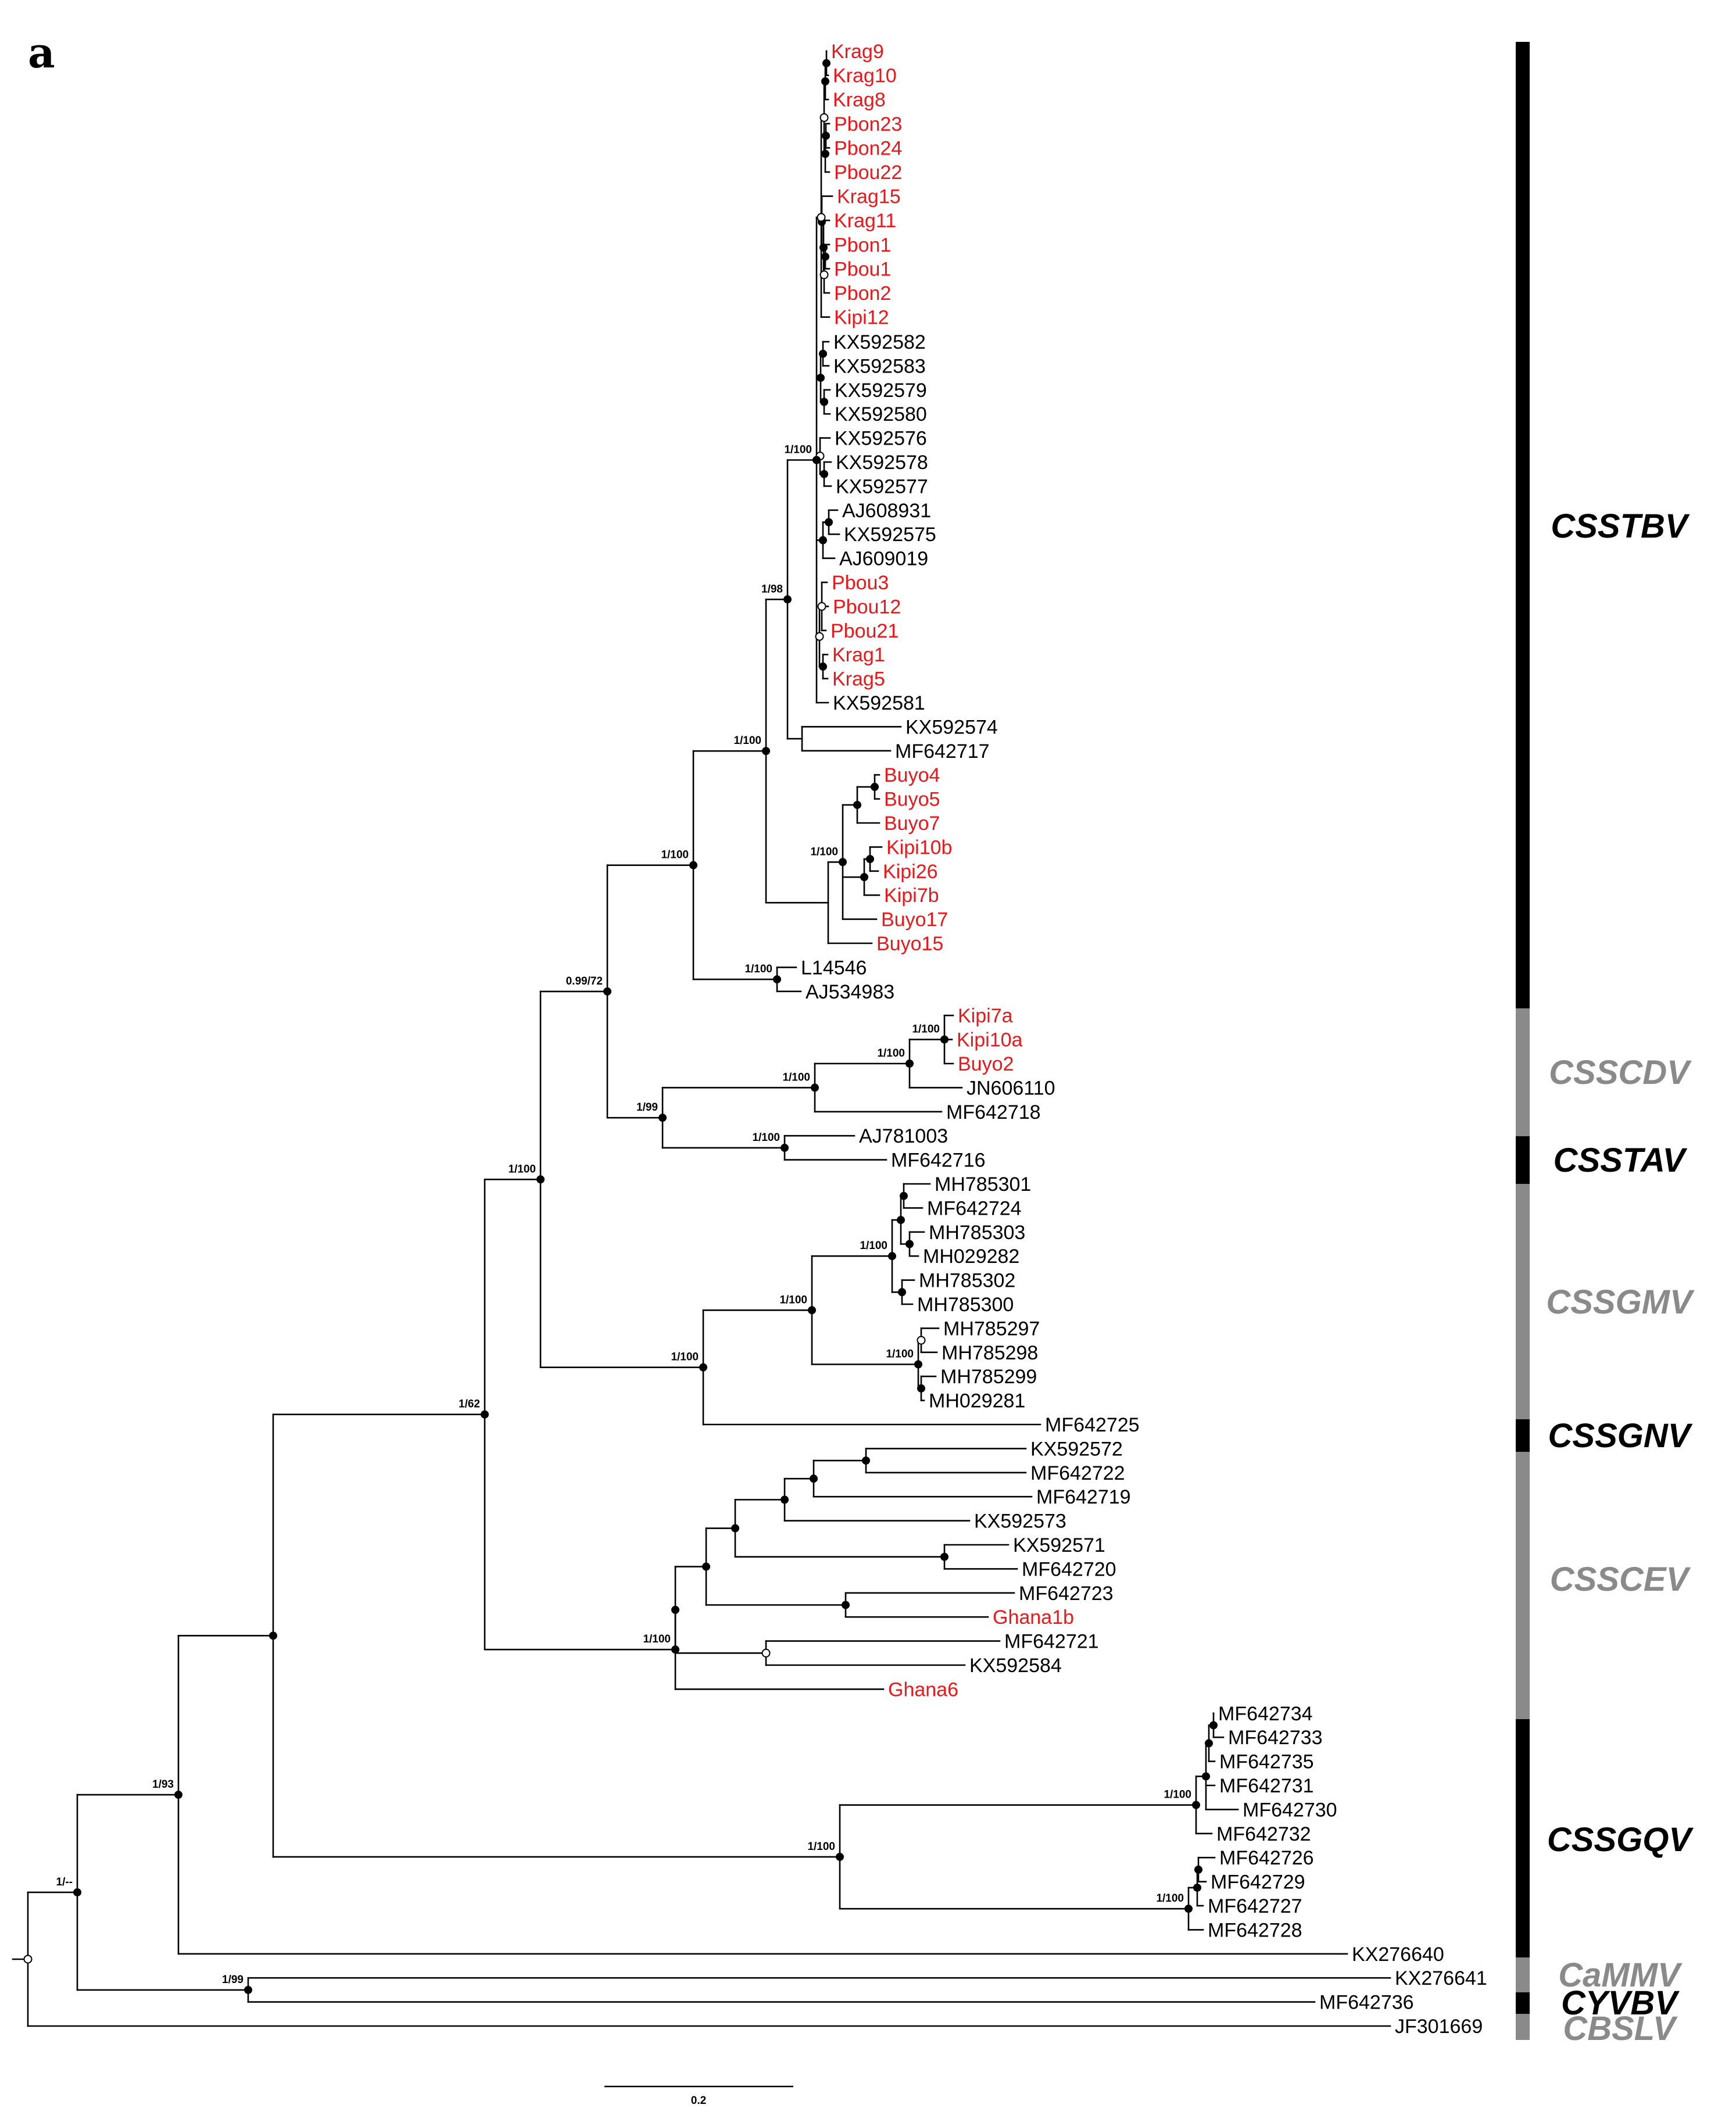 Image resolution: width=1736 pixels, height=2126 pixels. Describe the element at coordinates (977, 1401) in the screenshot. I see `tip-label: MH029281` at that location.